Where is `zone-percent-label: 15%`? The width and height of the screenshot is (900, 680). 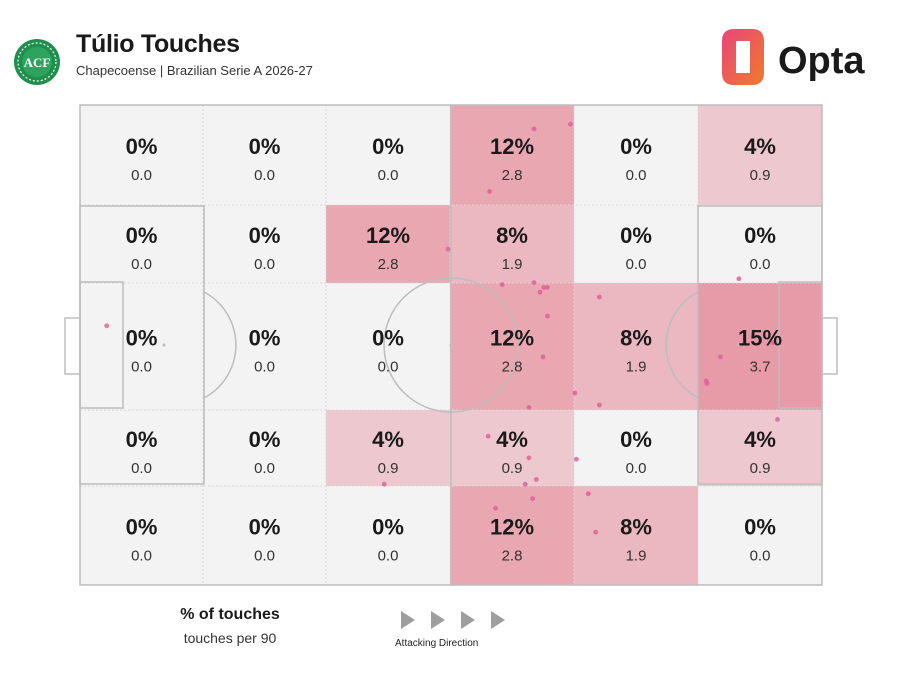 zone-percent-label: 15% is located at coordinates (760, 338).